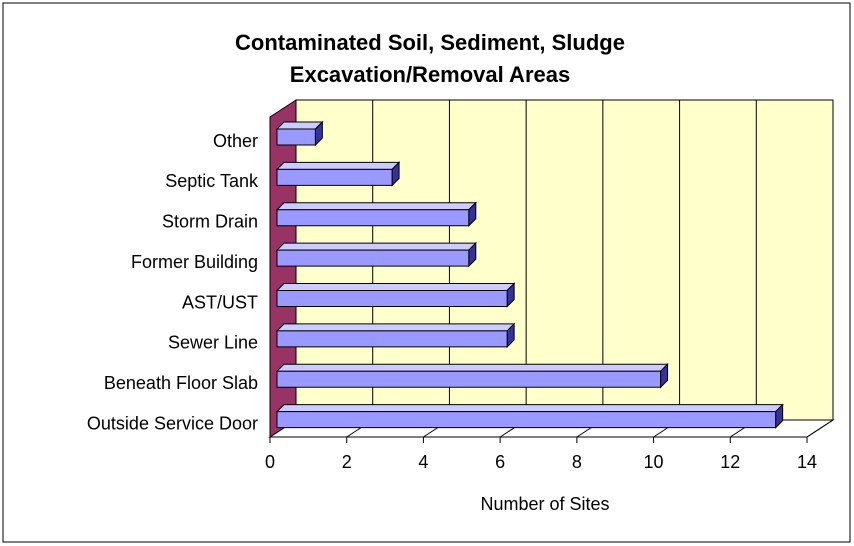 The image size is (854, 546). Describe the element at coordinates (654, 462) in the screenshot. I see `x-tick-label: 10` at that location.